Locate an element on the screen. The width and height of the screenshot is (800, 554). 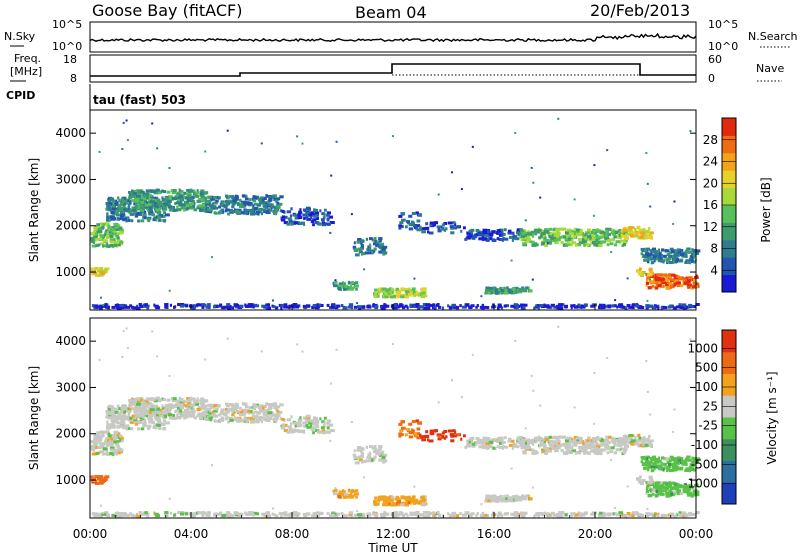
nsearch-label: N.Search is located at coordinates (773, 36).